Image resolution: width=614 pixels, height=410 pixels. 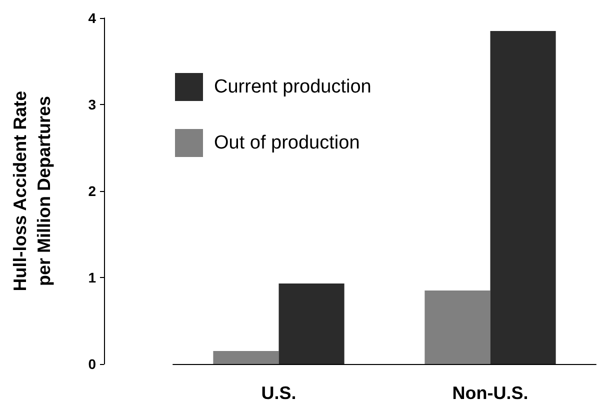 What do you see at coordinates (490, 393) in the screenshot?
I see `x-tick-label: Non-U.S.` at bounding box center [490, 393].